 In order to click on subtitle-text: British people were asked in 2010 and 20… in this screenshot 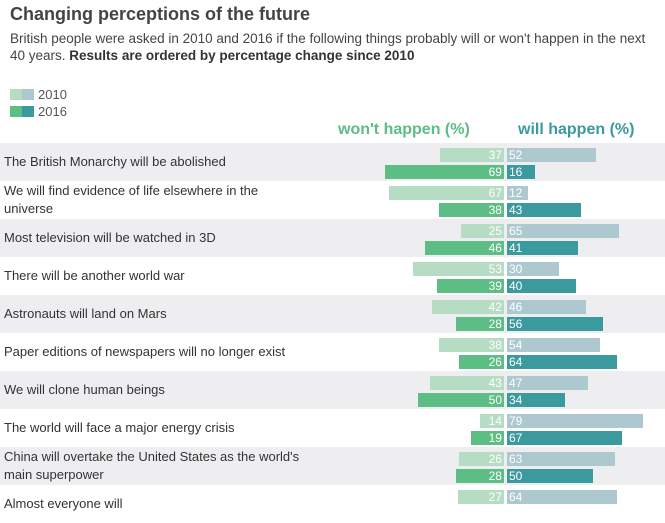, I will do `click(328, 47)`.